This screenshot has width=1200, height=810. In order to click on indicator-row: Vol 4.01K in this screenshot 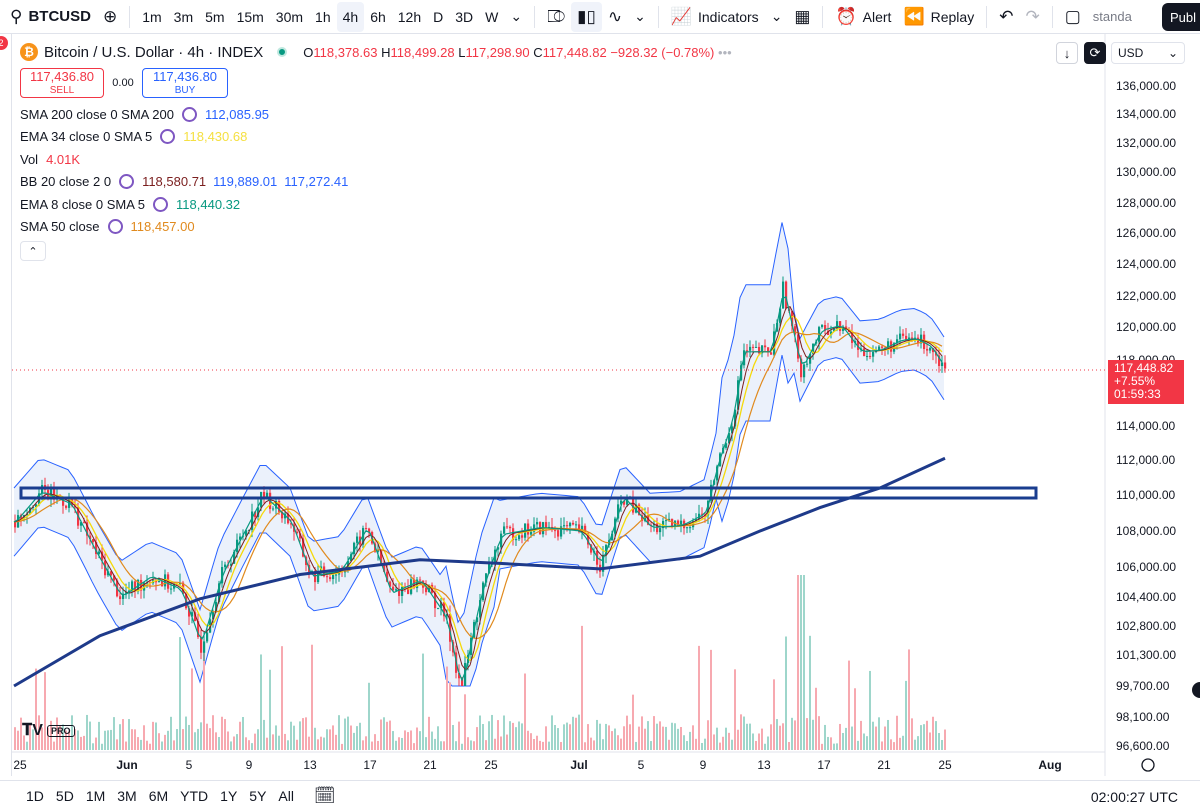, I will do `click(550, 159)`.